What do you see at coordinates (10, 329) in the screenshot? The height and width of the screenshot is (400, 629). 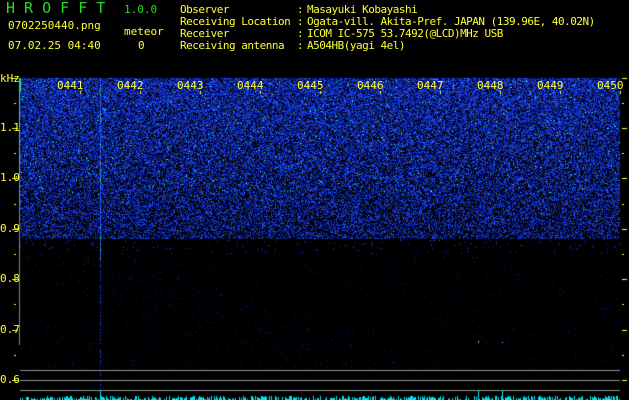 I see `y-tick-label: 0.7` at bounding box center [10, 329].